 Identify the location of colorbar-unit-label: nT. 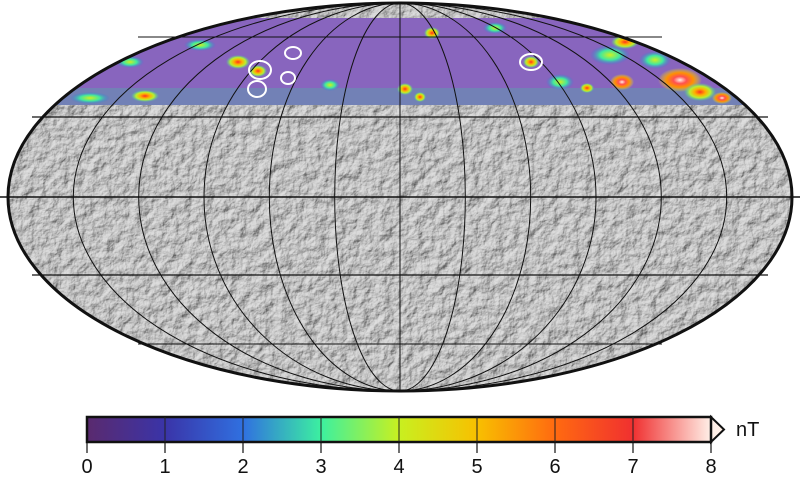
(748, 430).